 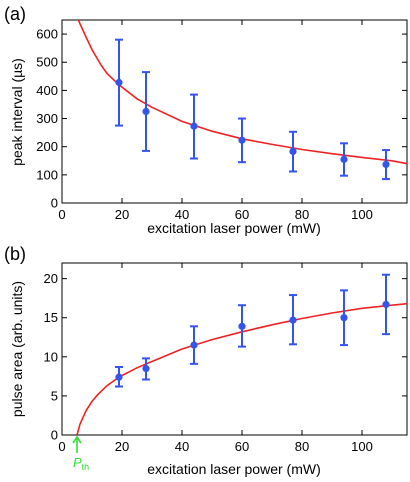 What do you see at coordinates (234, 228) in the screenshot?
I see `panel-a-x-axis-title: excitation laser power (mW)` at bounding box center [234, 228].